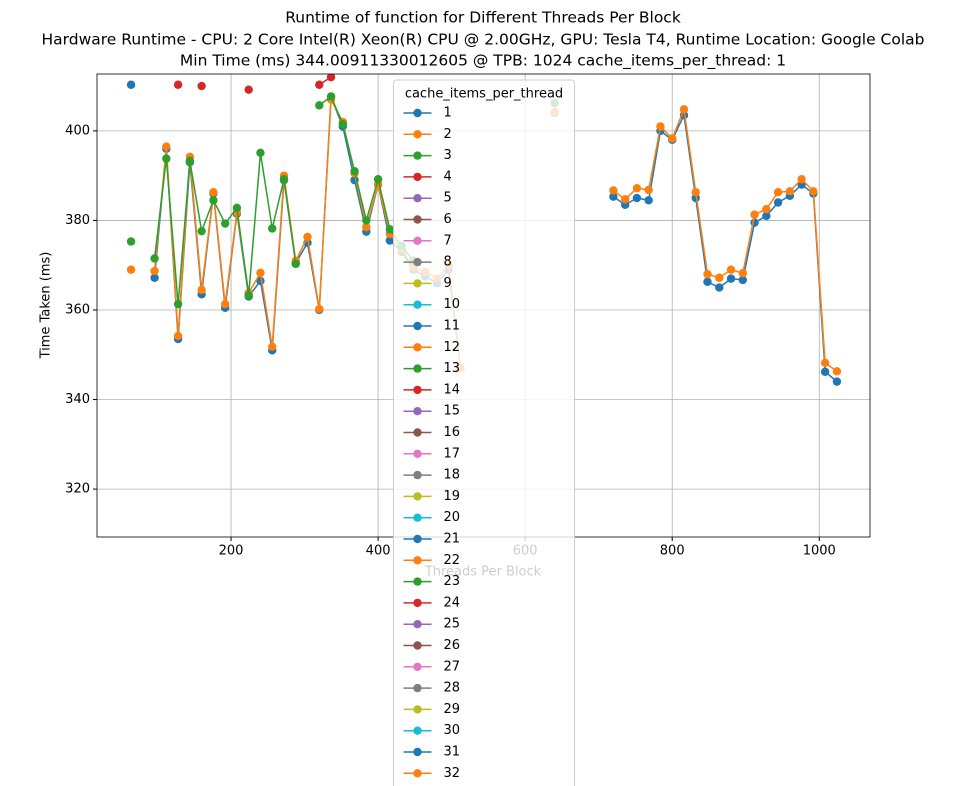 The height and width of the screenshot is (786, 966). Describe the element at coordinates (452, 709) in the screenshot. I see `legend-label: 29` at that location.